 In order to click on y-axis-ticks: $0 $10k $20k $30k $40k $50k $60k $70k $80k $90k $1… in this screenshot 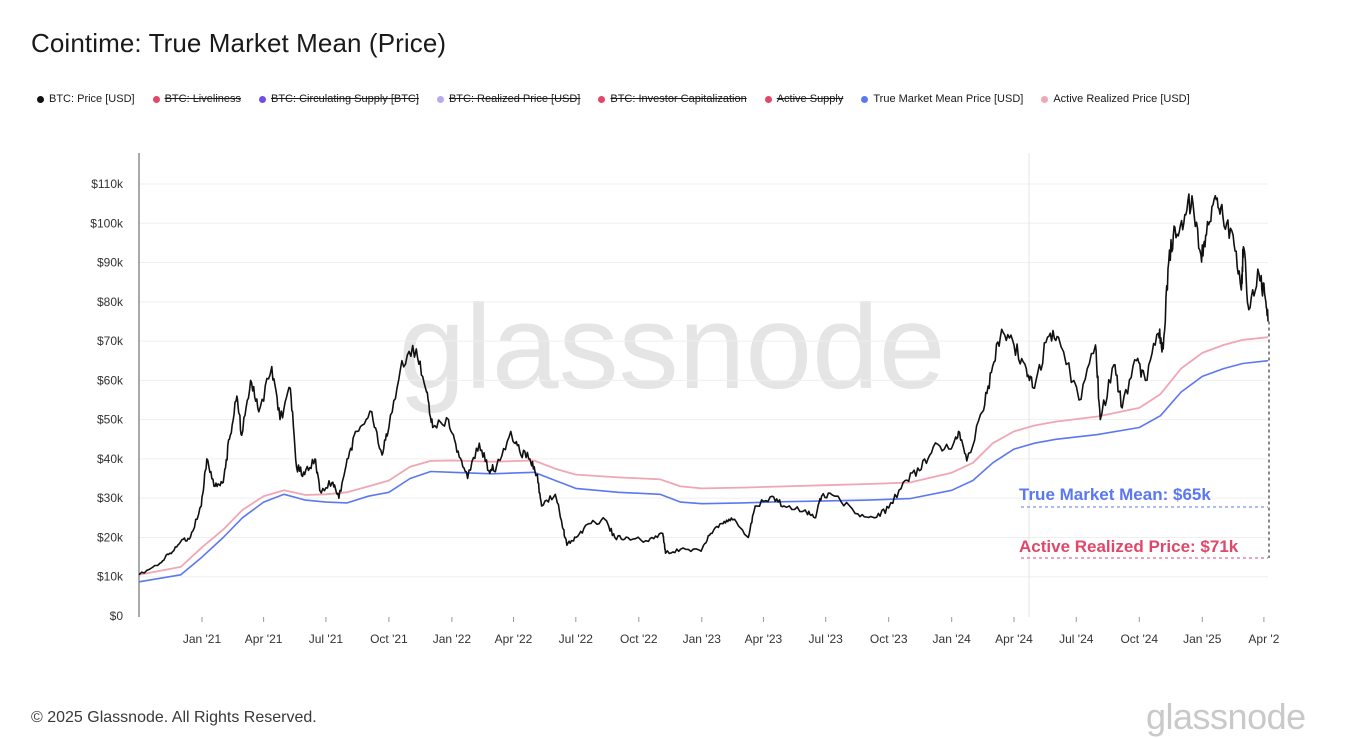, I will do `click(107, 400)`.